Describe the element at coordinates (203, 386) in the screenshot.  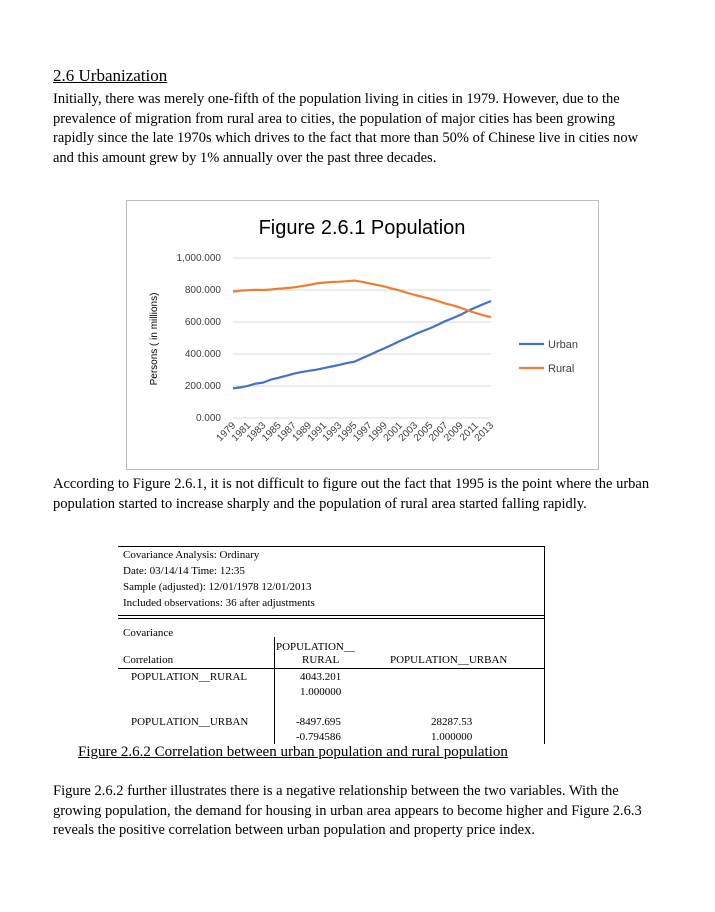
I see `y-tick-label: 200.000` at that location.